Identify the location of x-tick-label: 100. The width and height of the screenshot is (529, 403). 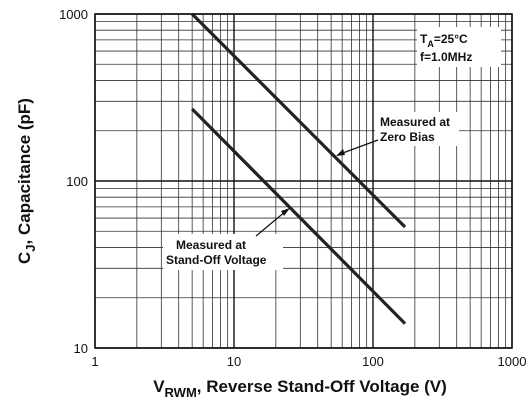
(373, 361).